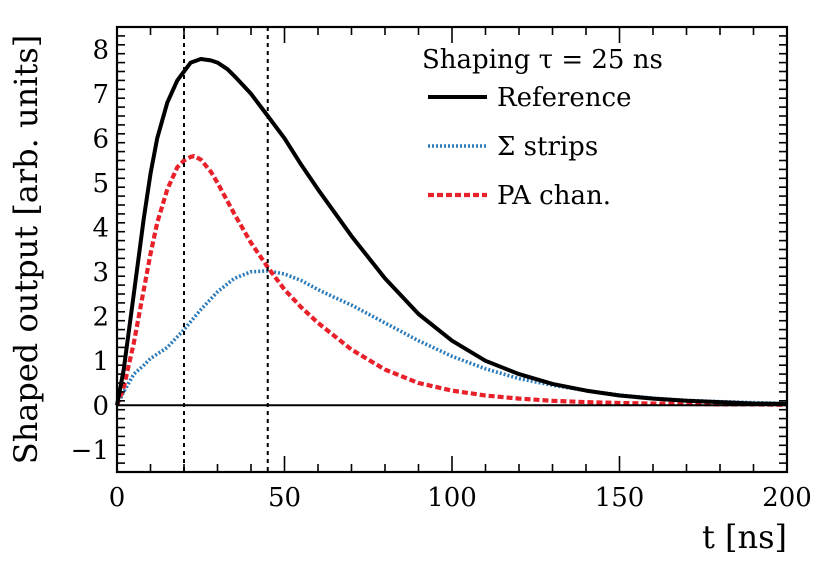 The width and height of the screenshot is (830, 565). I want to click on y-tick-label: 6, so click(100, 139).